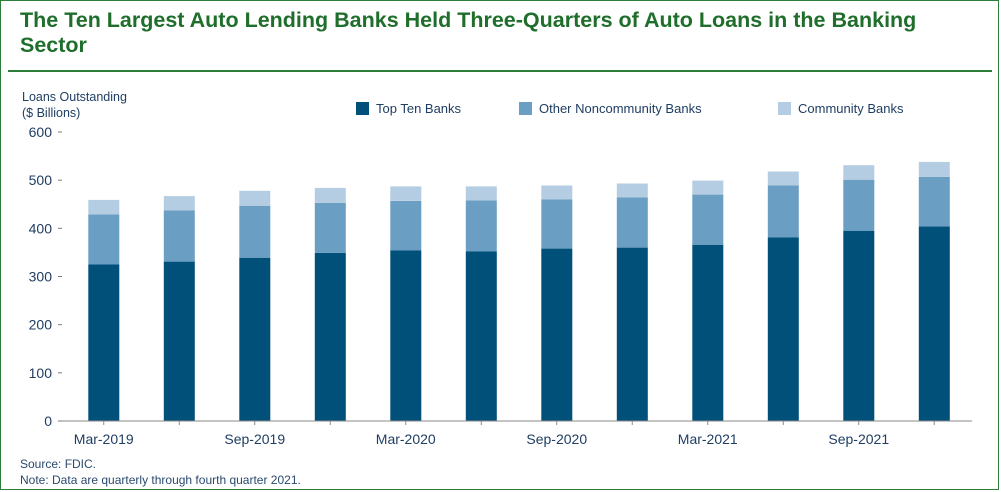 The image size is (1001, 492). Describe the element at coordinates (406, 439) in the screenshot. I see `x-tick-label: Mar-2020` at that location.